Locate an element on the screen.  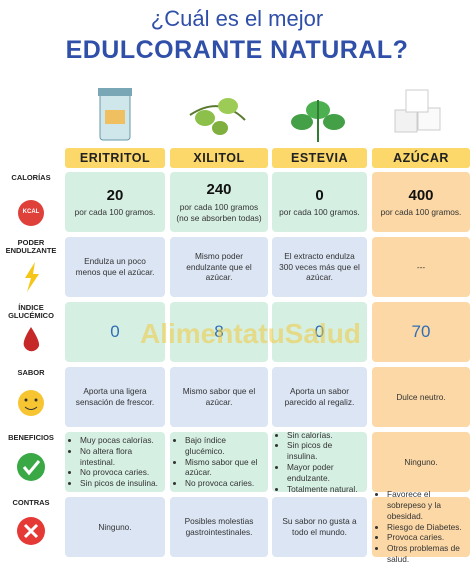
text: Posibles molestias gastrointestinales. is located at coordinates (219, 526).